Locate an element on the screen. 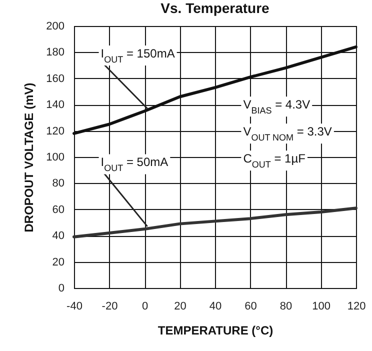  y-tick-label: 80 is located at coordinates (58, 184).